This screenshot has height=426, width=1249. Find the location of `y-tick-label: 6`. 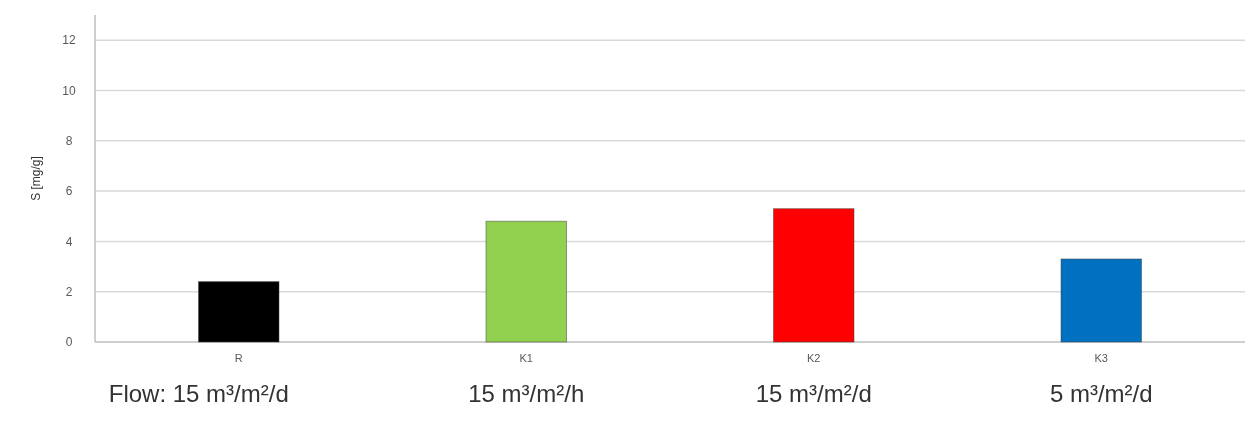

y-tick-label: 6 is located at coordinates (69, 191).